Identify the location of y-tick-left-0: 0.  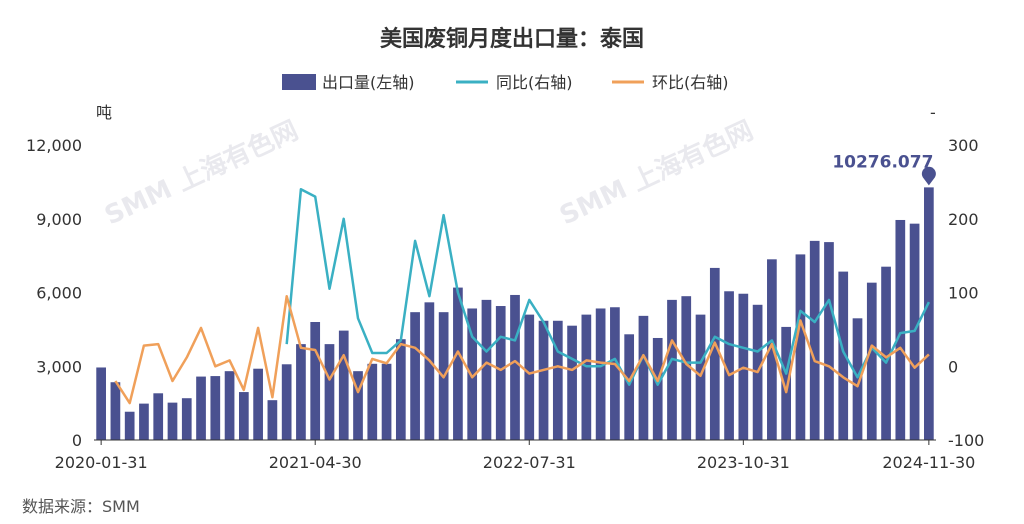
(77, 440).